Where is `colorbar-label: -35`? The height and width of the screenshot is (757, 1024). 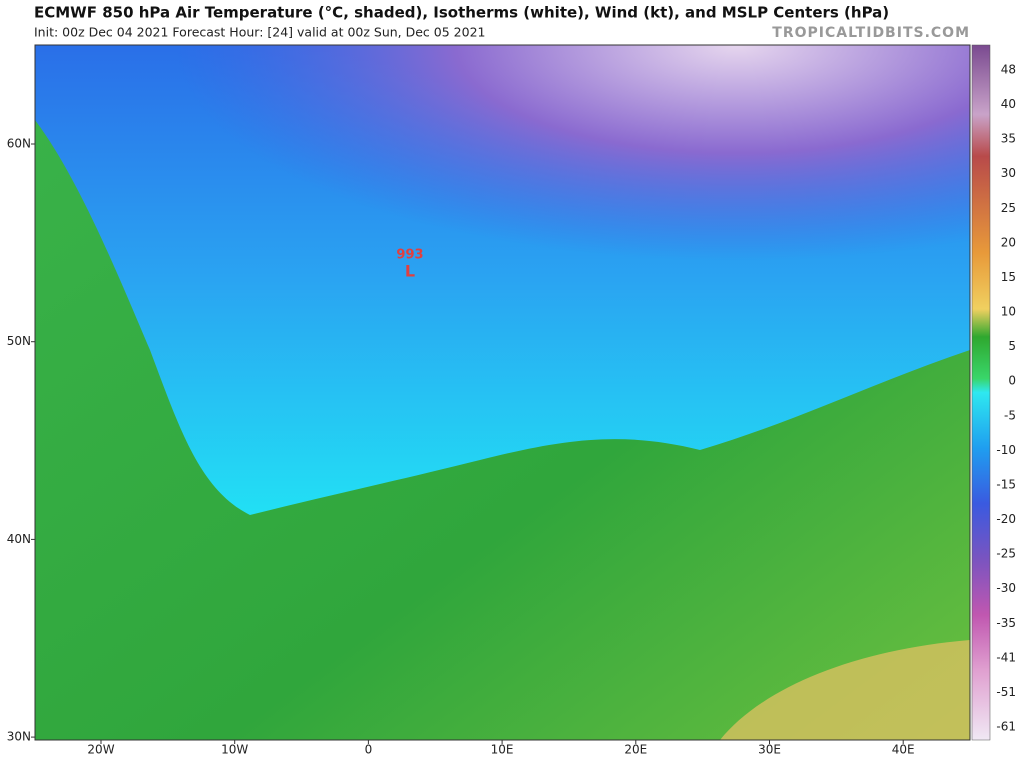
colorbar-label: -35 is located at coordinates (1006, 623).